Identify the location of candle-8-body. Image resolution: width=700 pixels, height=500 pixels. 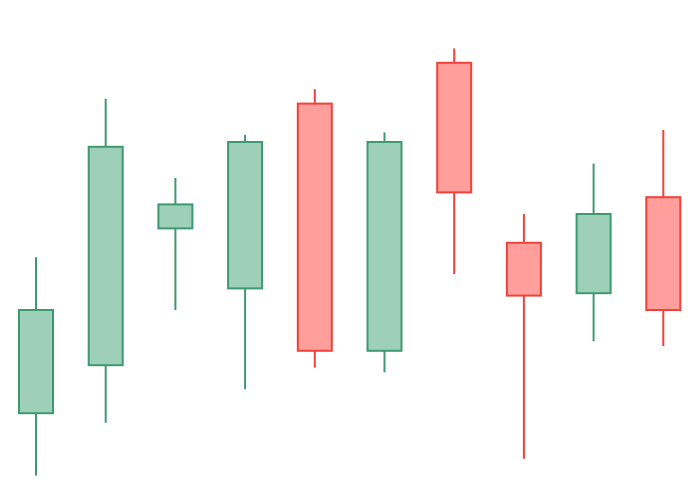
(523, 269).